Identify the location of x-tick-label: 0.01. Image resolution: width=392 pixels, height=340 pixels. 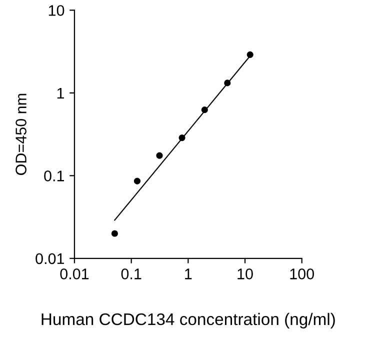
(74, 274).